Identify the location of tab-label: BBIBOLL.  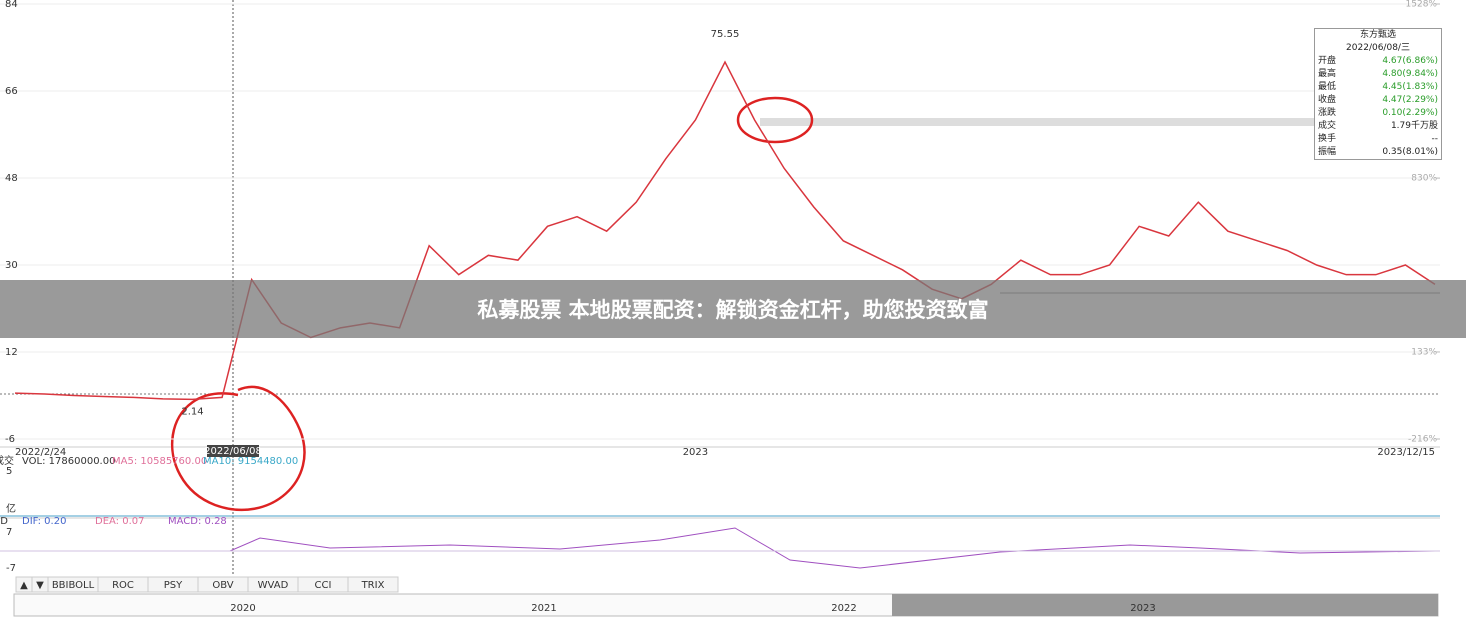
(73, 585).